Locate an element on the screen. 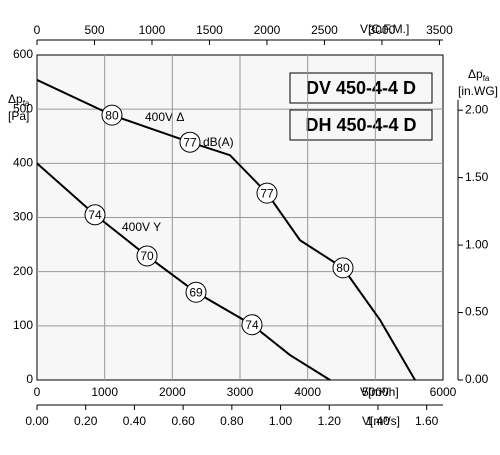 Image resolution: width=500 pixels, height=455 pixels. y-tick-label: 400 is located at coordinates (23, 163).